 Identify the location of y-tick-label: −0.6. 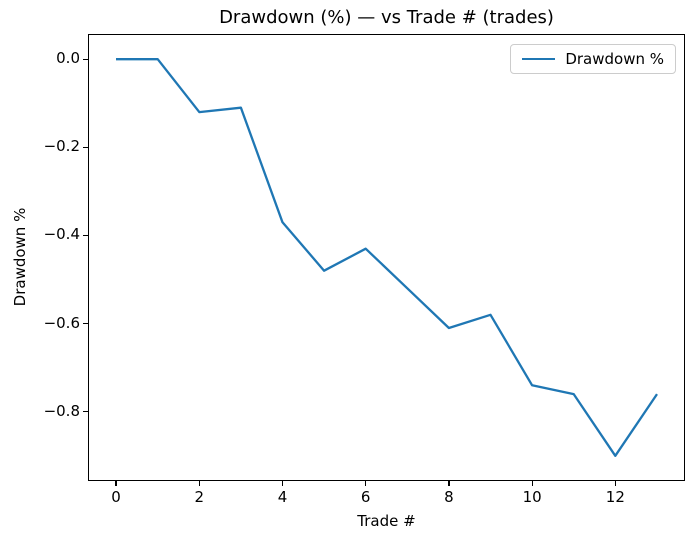
(61, 322).